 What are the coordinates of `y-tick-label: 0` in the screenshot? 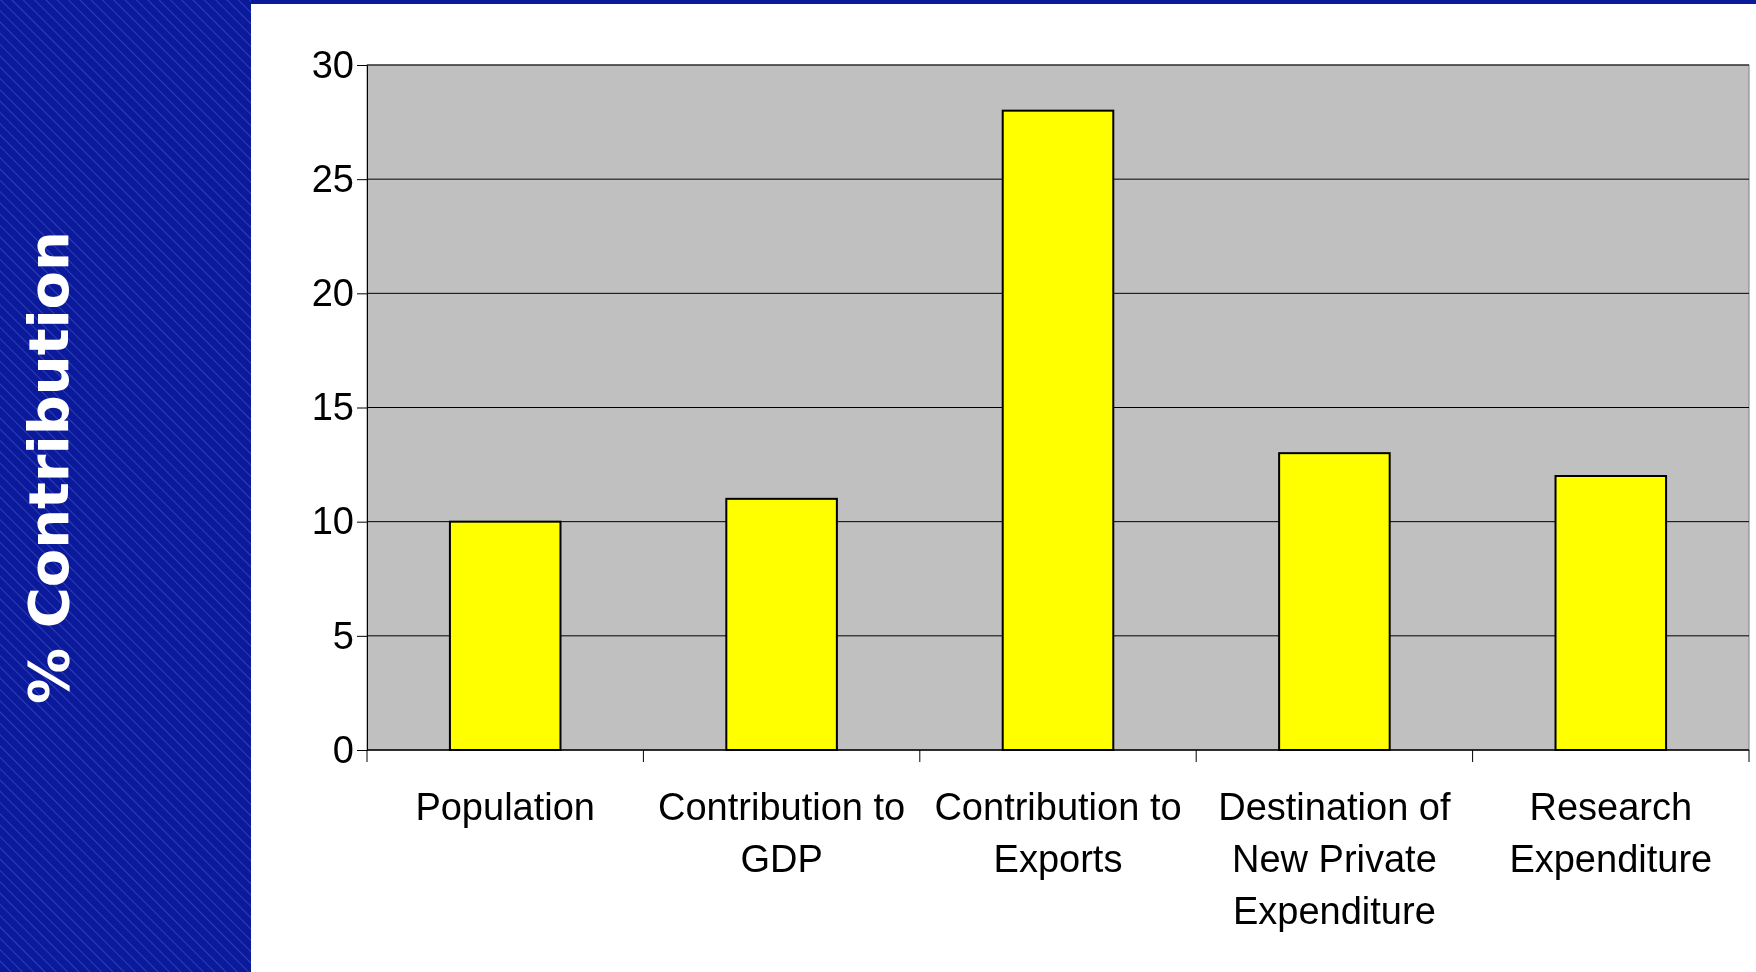 It's located at (343, 749).